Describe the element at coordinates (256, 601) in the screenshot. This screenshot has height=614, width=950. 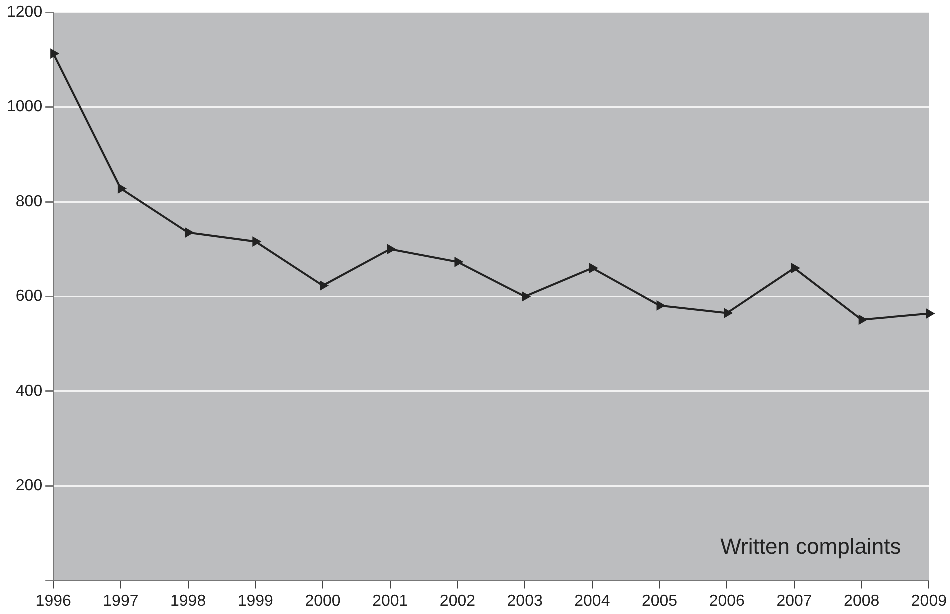
I see `x-tick-label: 1999` at that location.